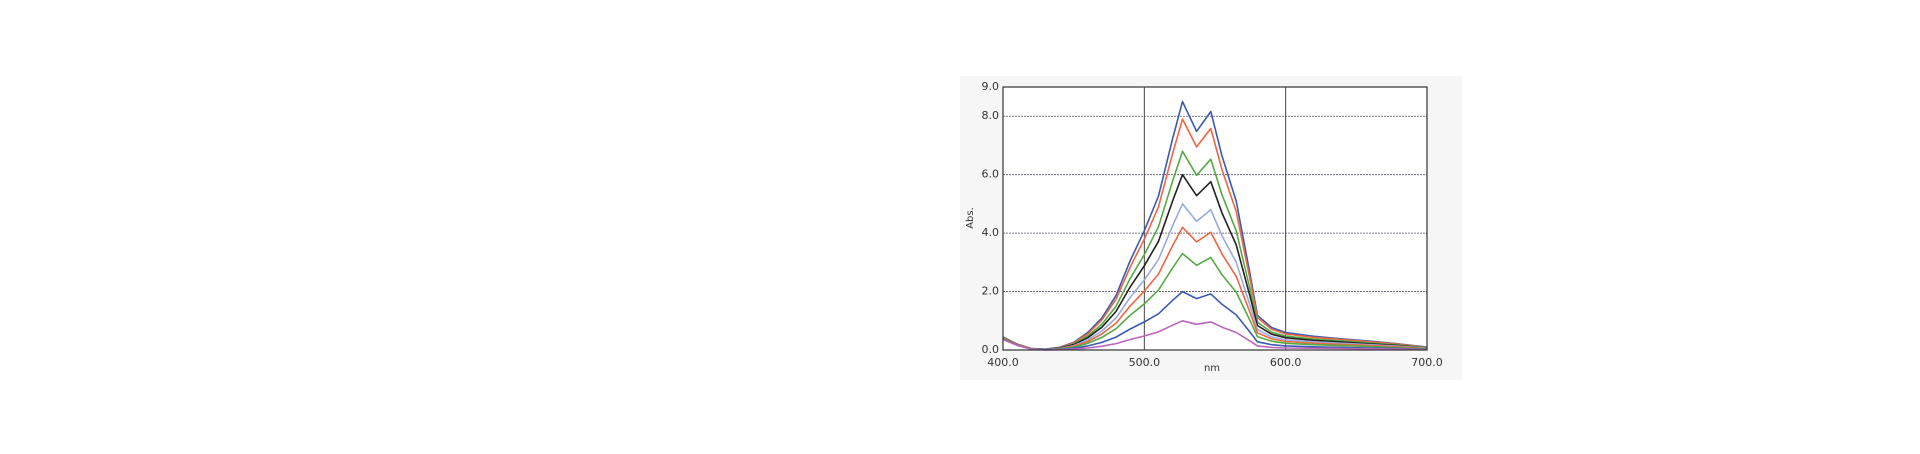  Describe the element at coordinates (991, 115) in the screenshot. I see `y-tick-label: 8.0` at that location.